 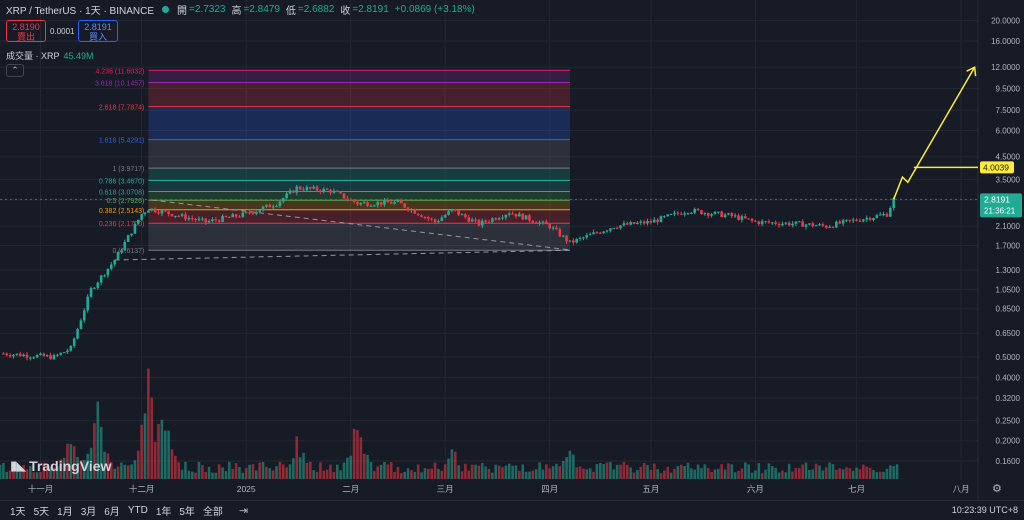 What do you see at coordinates (41, 512) in the screenshot?
I see `tf-5d: 5天` at bounding box center [41, 512].